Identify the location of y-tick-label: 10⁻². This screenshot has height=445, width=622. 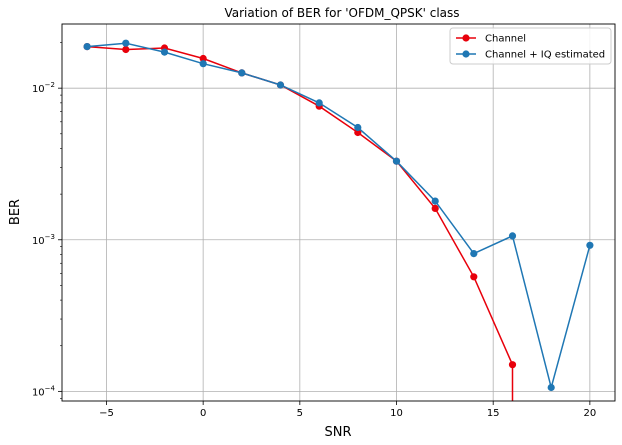
(43, 88).